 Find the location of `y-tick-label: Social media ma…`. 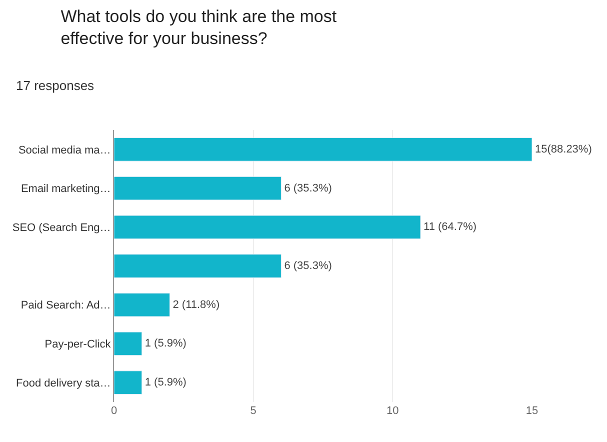

y-tick-label: Social media ma… is located at coordinates (64, 150).